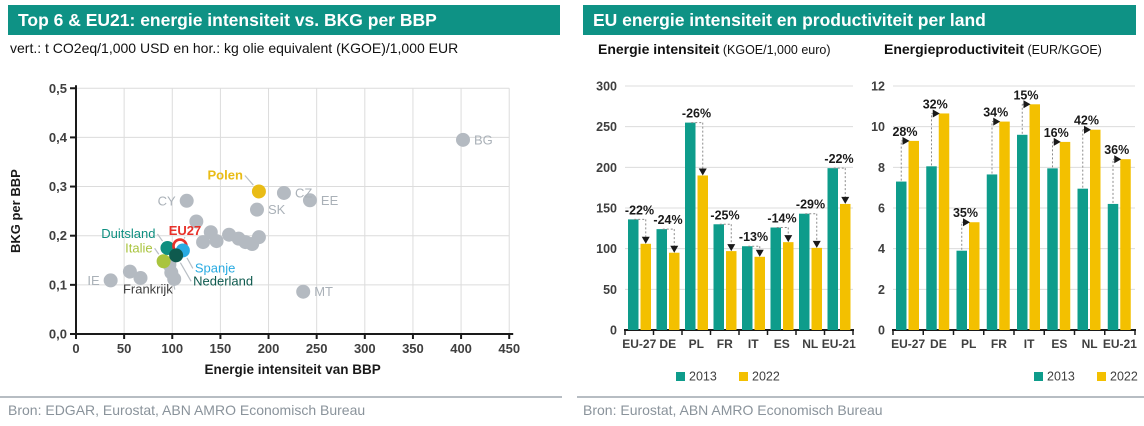  I want to click on svg-text: EU-21, so click(839, 344).